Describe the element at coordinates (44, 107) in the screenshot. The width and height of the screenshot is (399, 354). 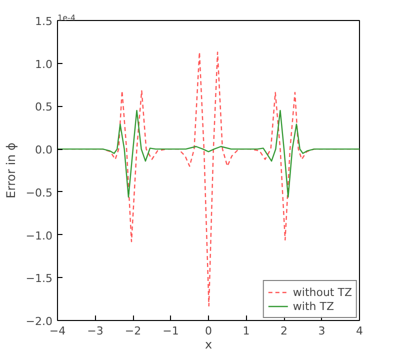
I see `y-tick-label: 0.5` at that location.